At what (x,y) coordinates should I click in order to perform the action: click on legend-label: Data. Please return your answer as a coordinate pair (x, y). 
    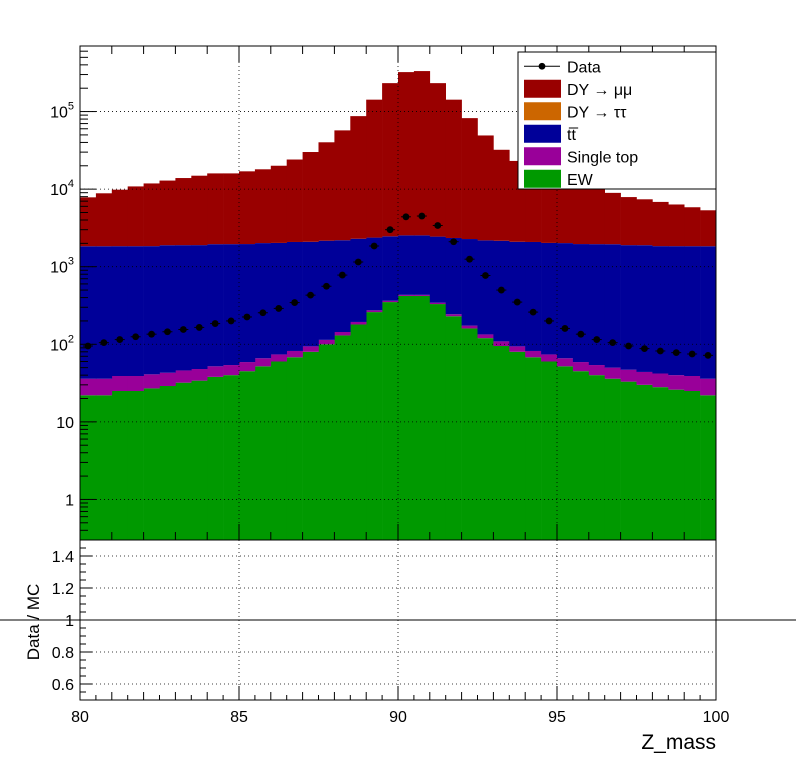
    Looking at the image, I should click on (584, 67).